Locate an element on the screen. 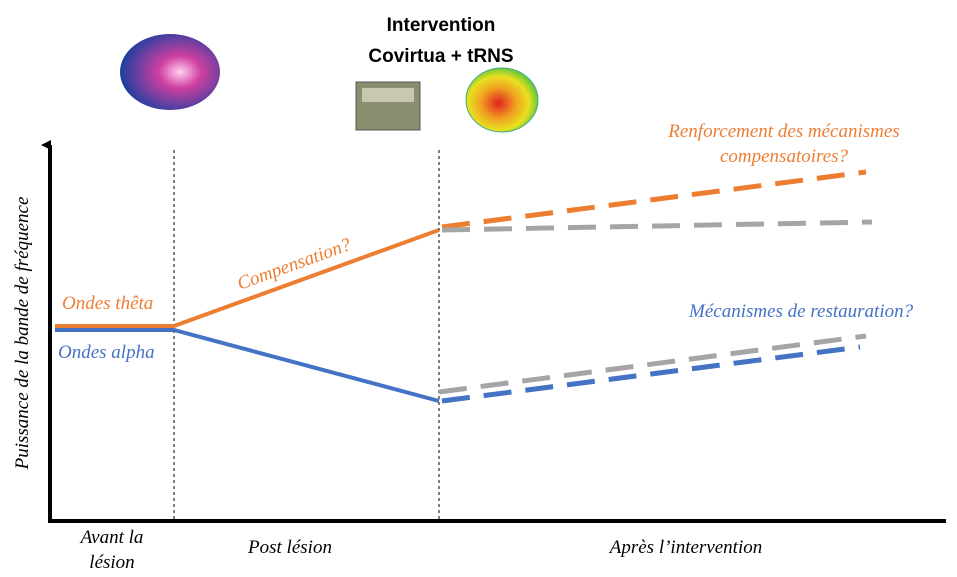 Image resolution: width=957 pixels, height=577 pixels. theta-baseline-dashed is located at coordinates (657, 226).